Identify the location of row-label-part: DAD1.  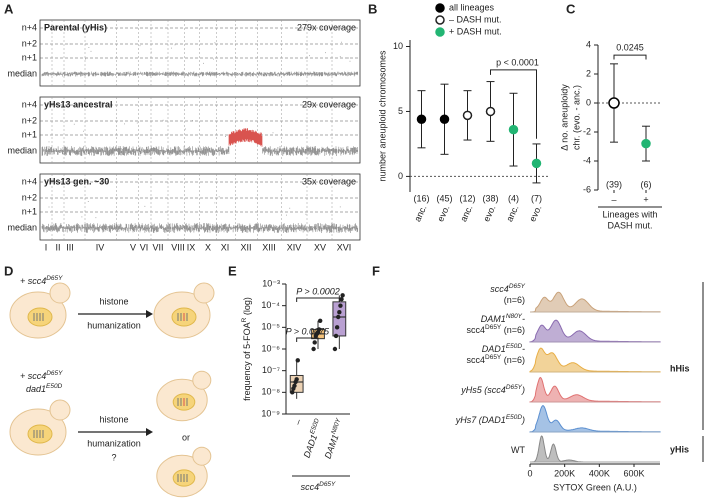
(494, 349).